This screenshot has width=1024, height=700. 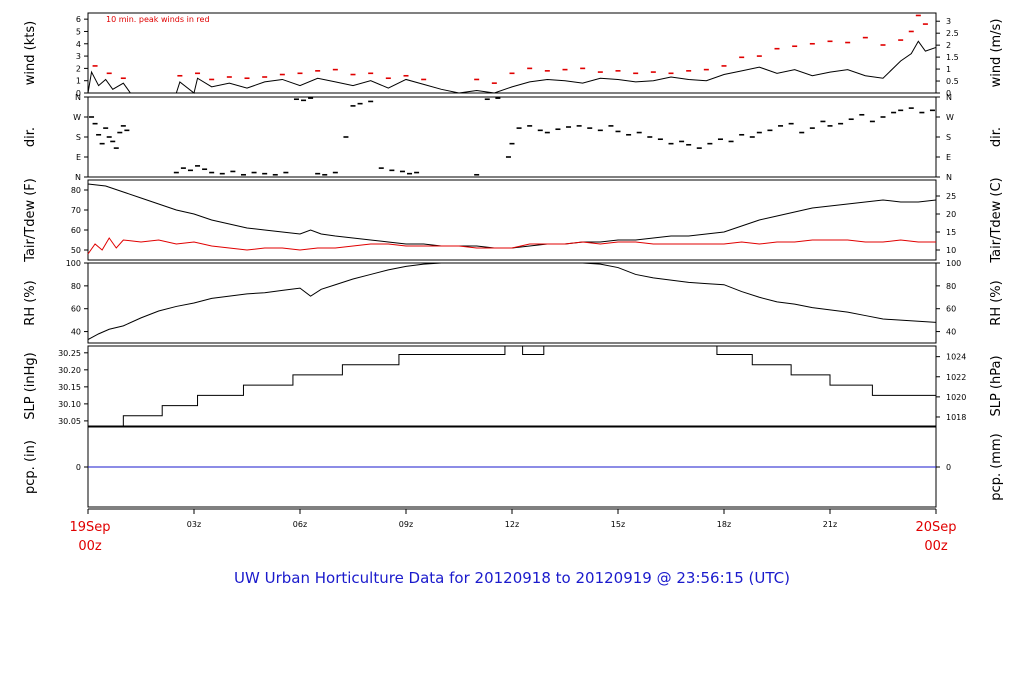 What do you see at coordinates (76, 250) in the screenshot?
I see `temp-left-tick-label: 50` at bounding box center [76, 250].